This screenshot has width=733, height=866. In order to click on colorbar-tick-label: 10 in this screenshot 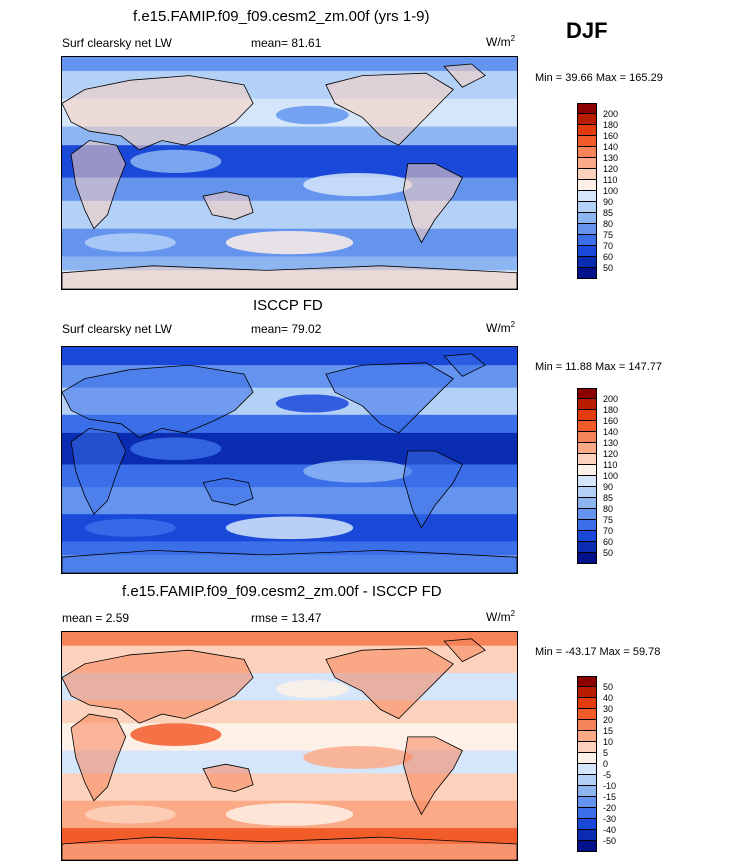, I will do `click(608, 742)`.